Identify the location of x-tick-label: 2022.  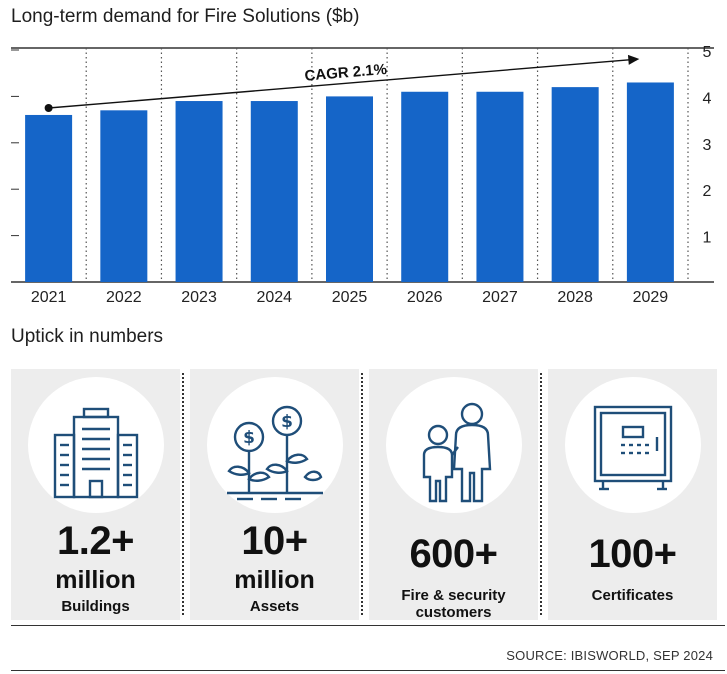
(124, 297).